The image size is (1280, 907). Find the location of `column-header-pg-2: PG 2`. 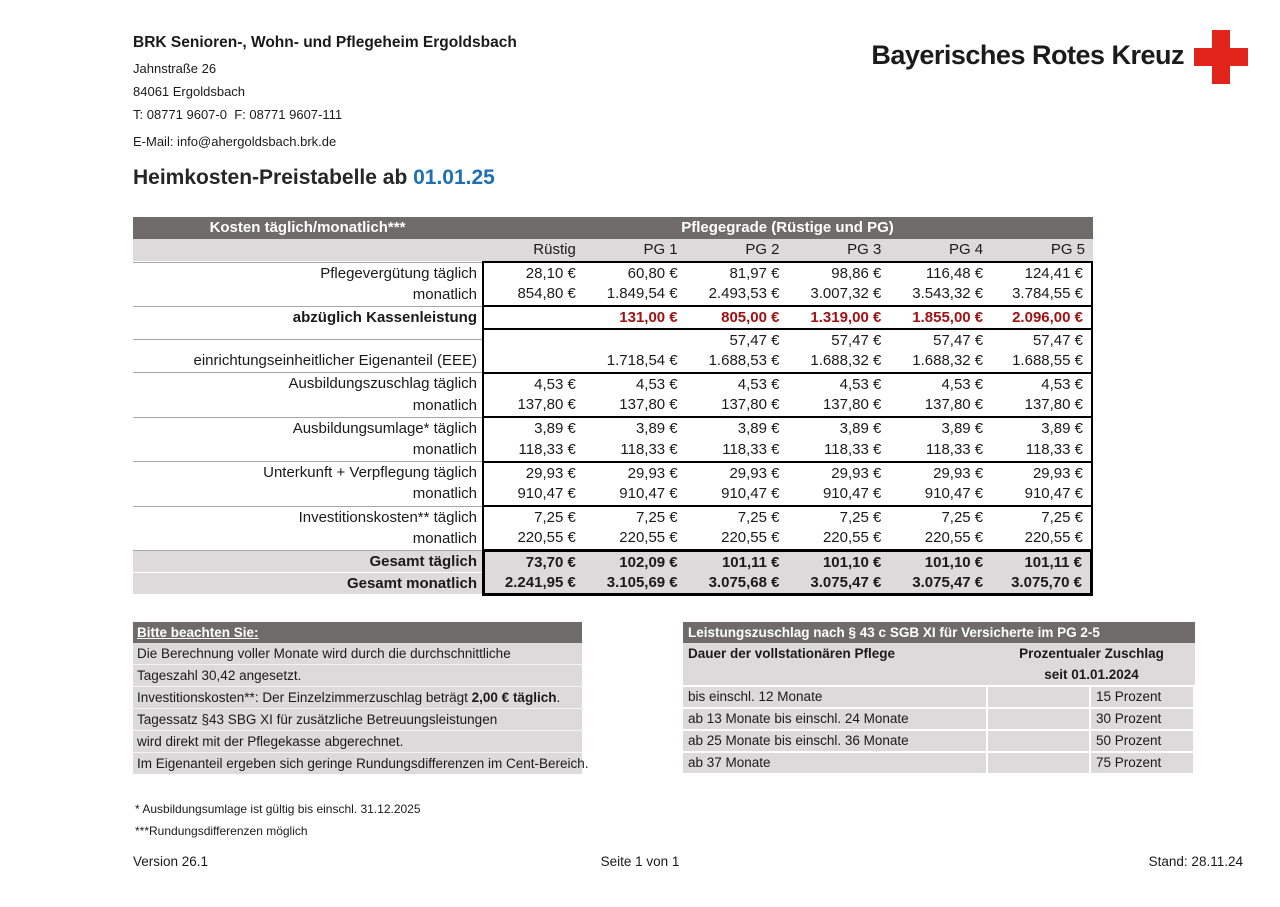

column-header-pg-2: PG 2 is located at coordinates (762, 249).